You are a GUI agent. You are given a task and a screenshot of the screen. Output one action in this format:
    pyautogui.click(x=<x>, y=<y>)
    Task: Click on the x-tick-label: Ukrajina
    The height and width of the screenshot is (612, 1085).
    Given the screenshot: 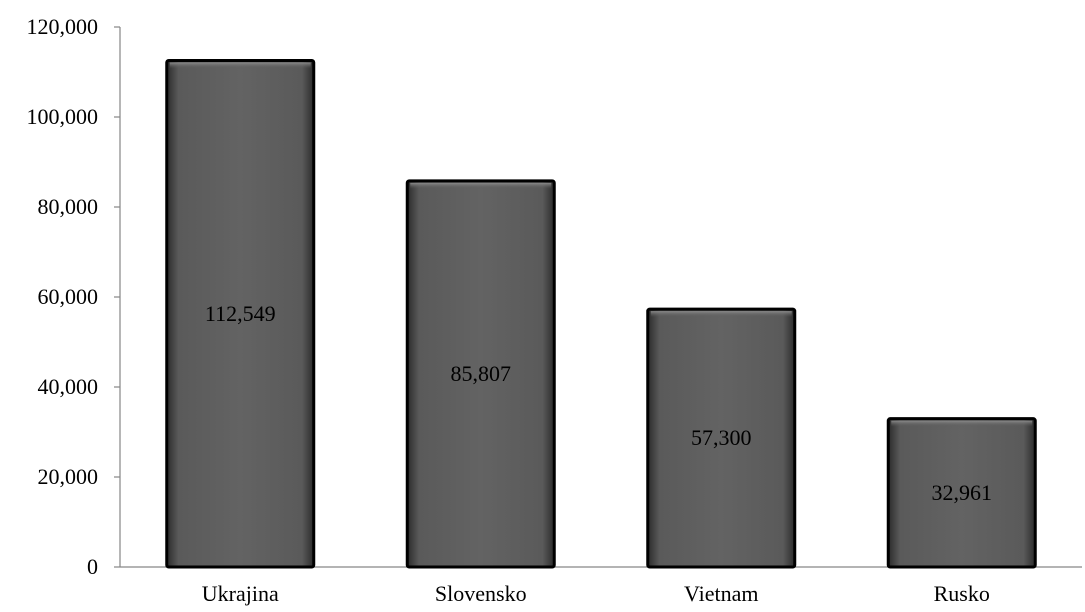 What is the action you would take?
    pyautogui.click(x=240, y=593)
    